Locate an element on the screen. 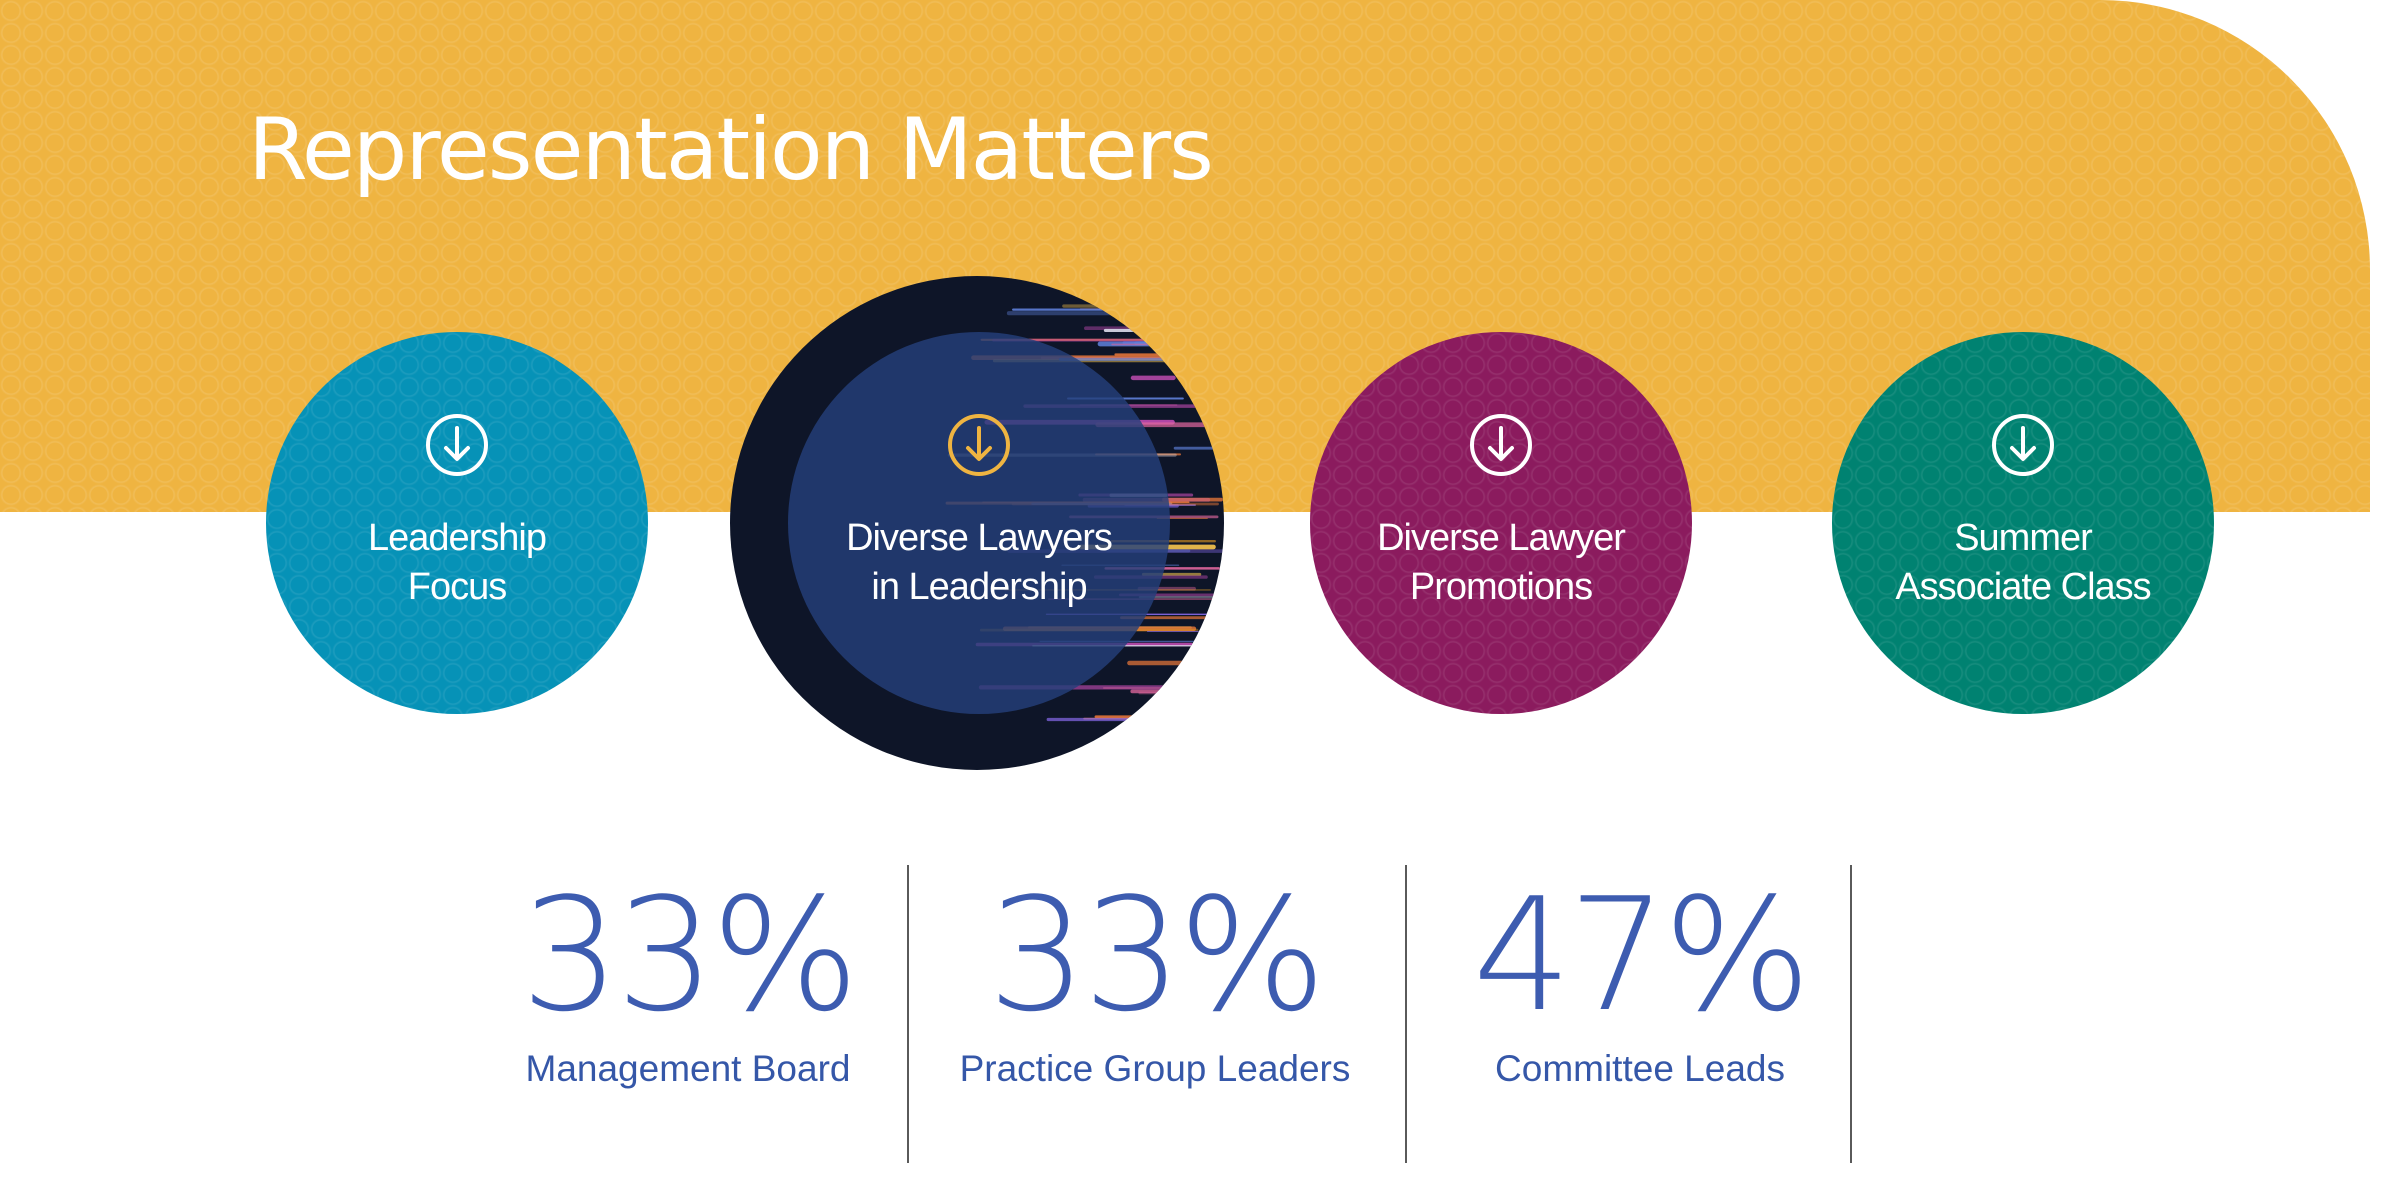  stat-practice-group-leaders: 33% Practice Group Leaders is located at coordinates (1155, 980).